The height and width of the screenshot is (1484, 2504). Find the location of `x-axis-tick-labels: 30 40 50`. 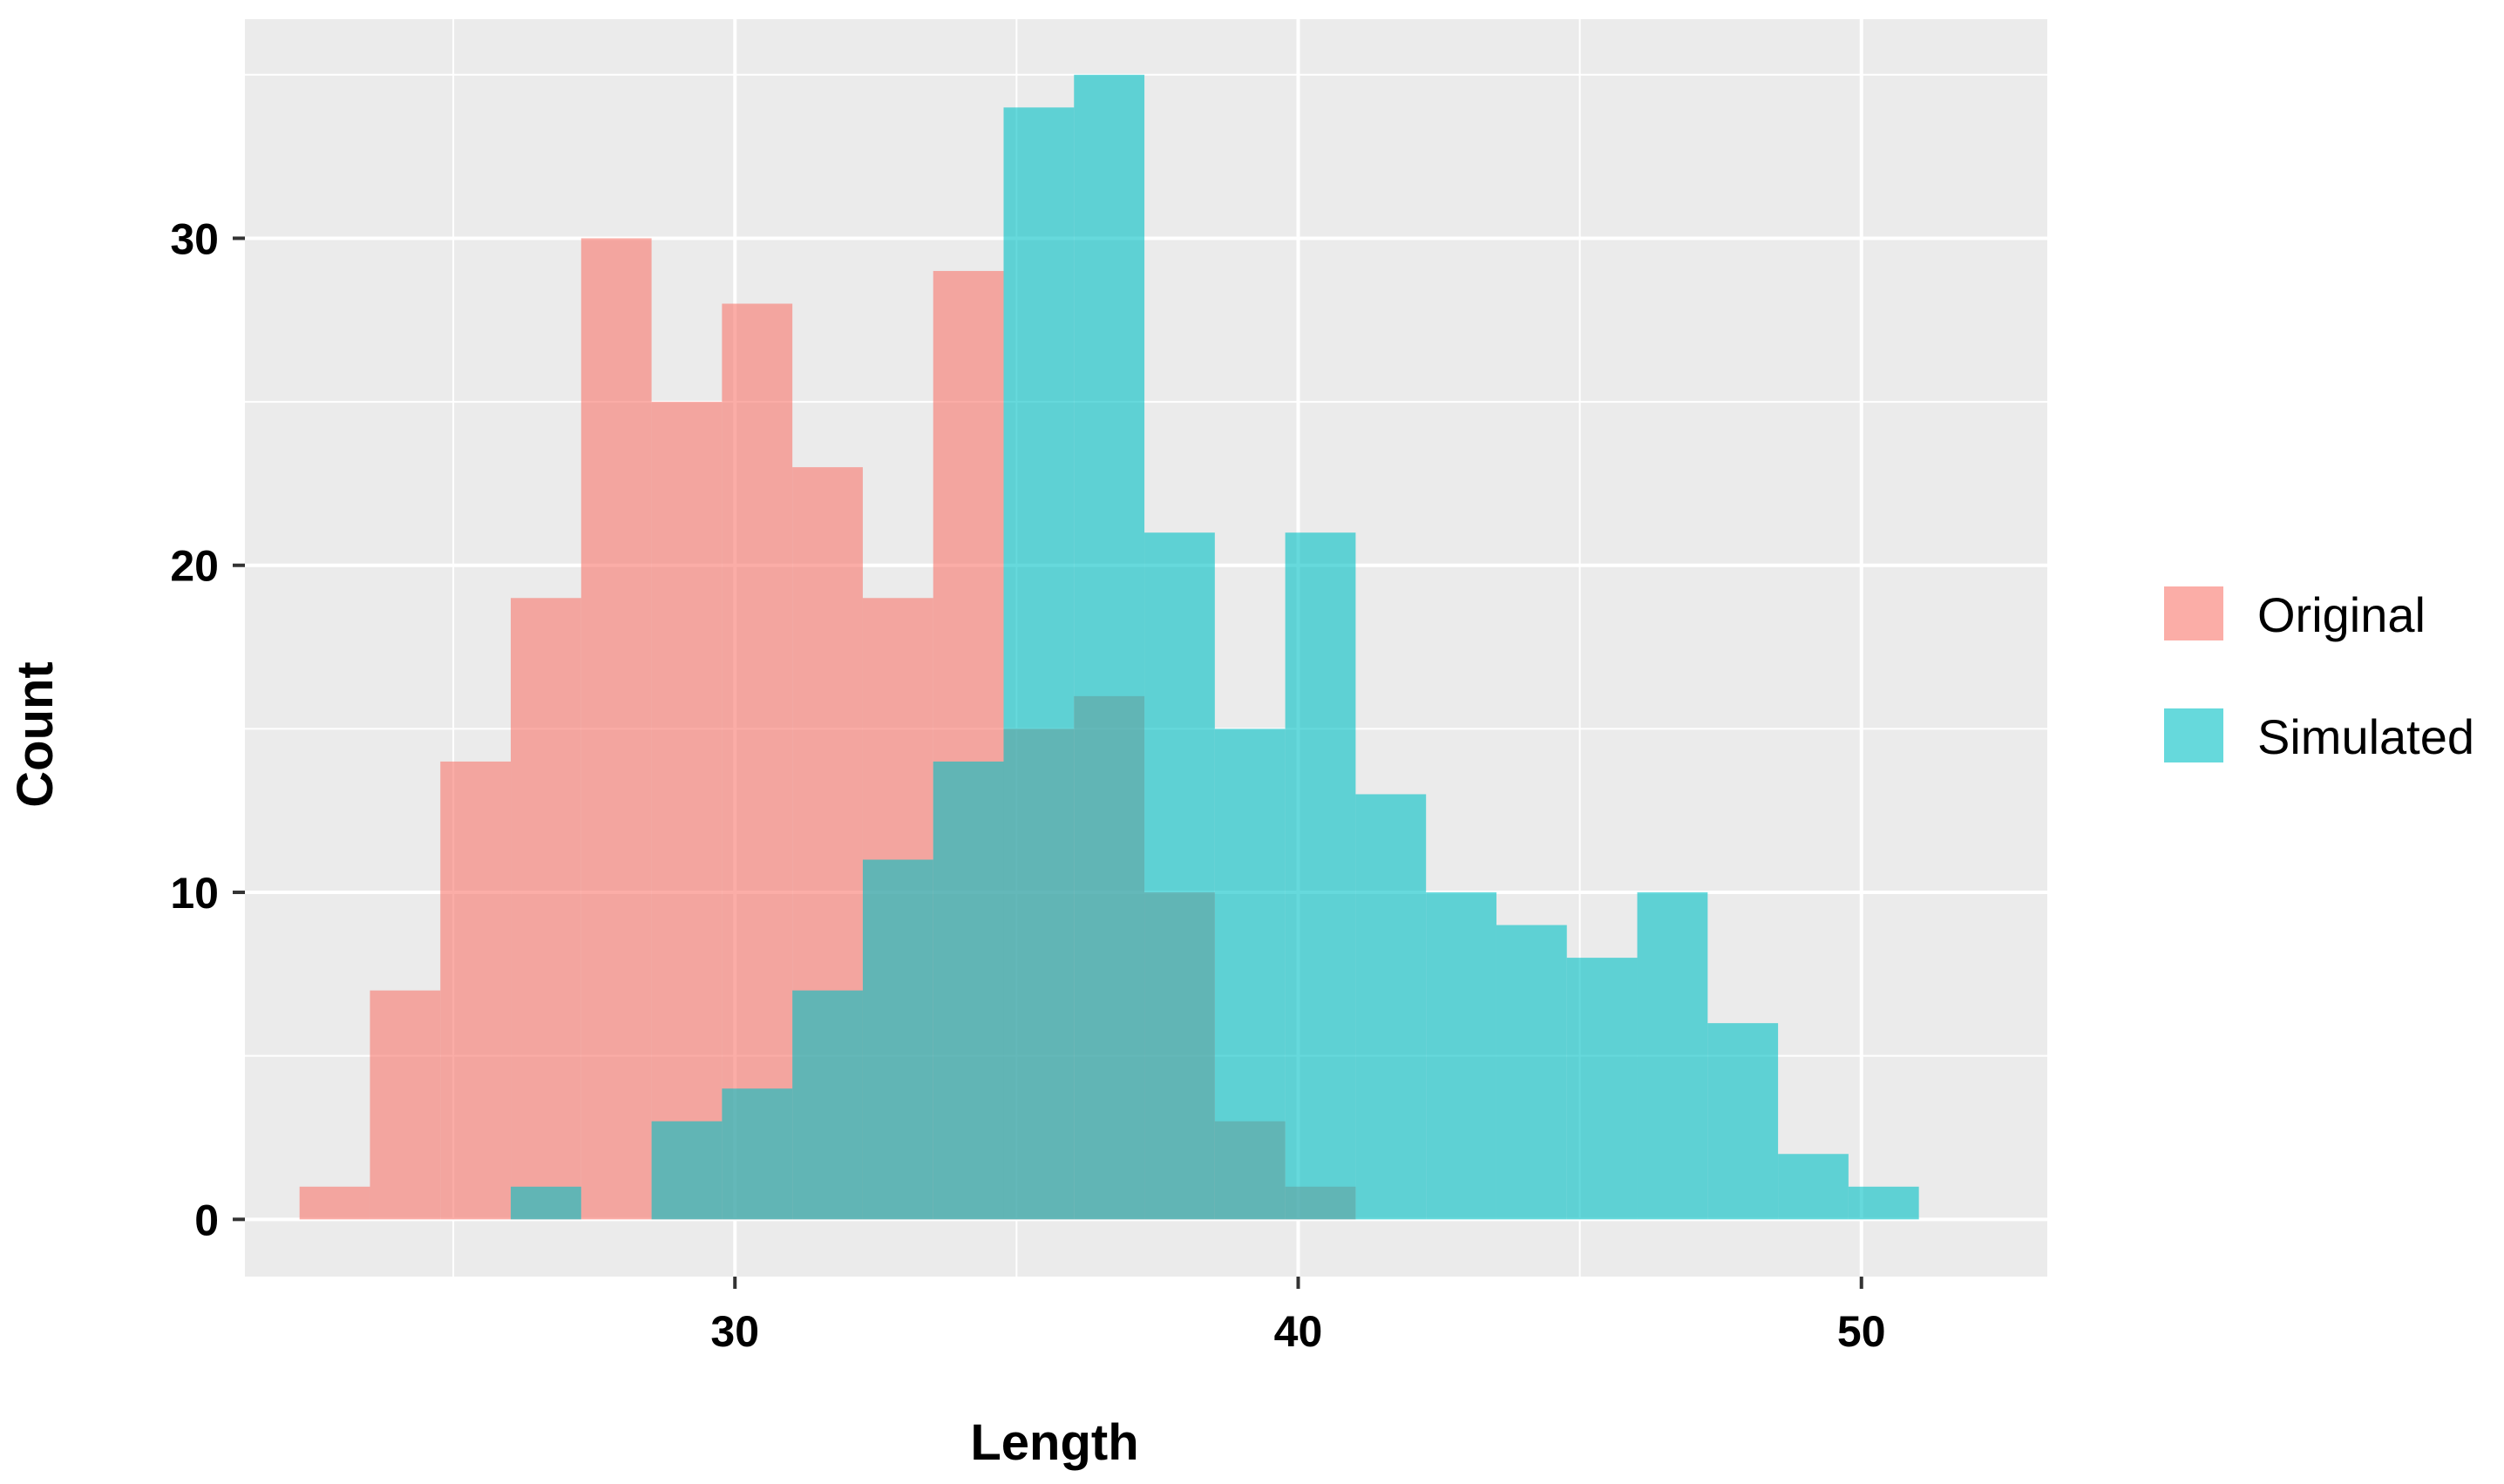

x-axis-tick-labels: 30 40 50 is located at coordinates (1297, 1331).